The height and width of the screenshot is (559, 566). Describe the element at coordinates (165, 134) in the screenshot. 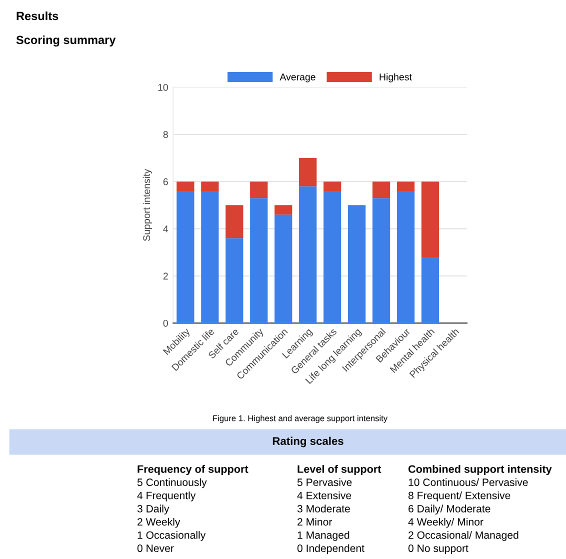

I see `y-tick-label: 8` at that location.